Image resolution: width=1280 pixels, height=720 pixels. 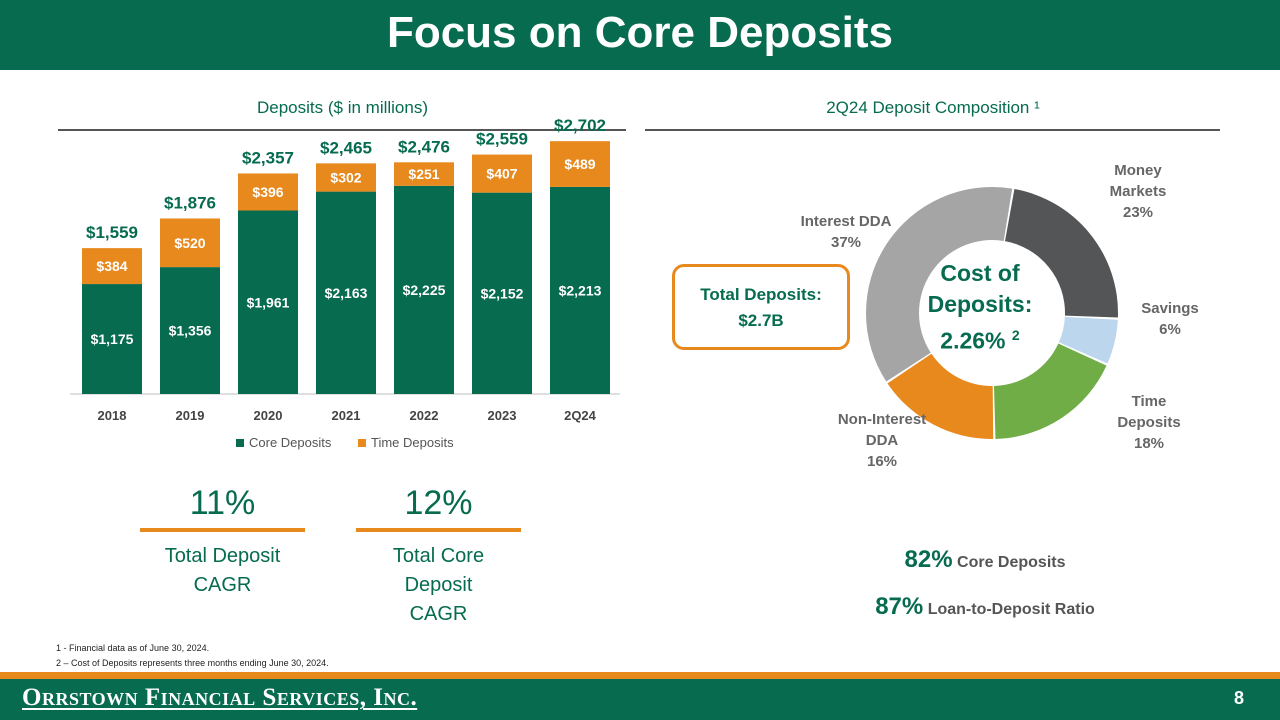 I want to click on legend-label-time: Time Deposits, so click(x=412, y=442).